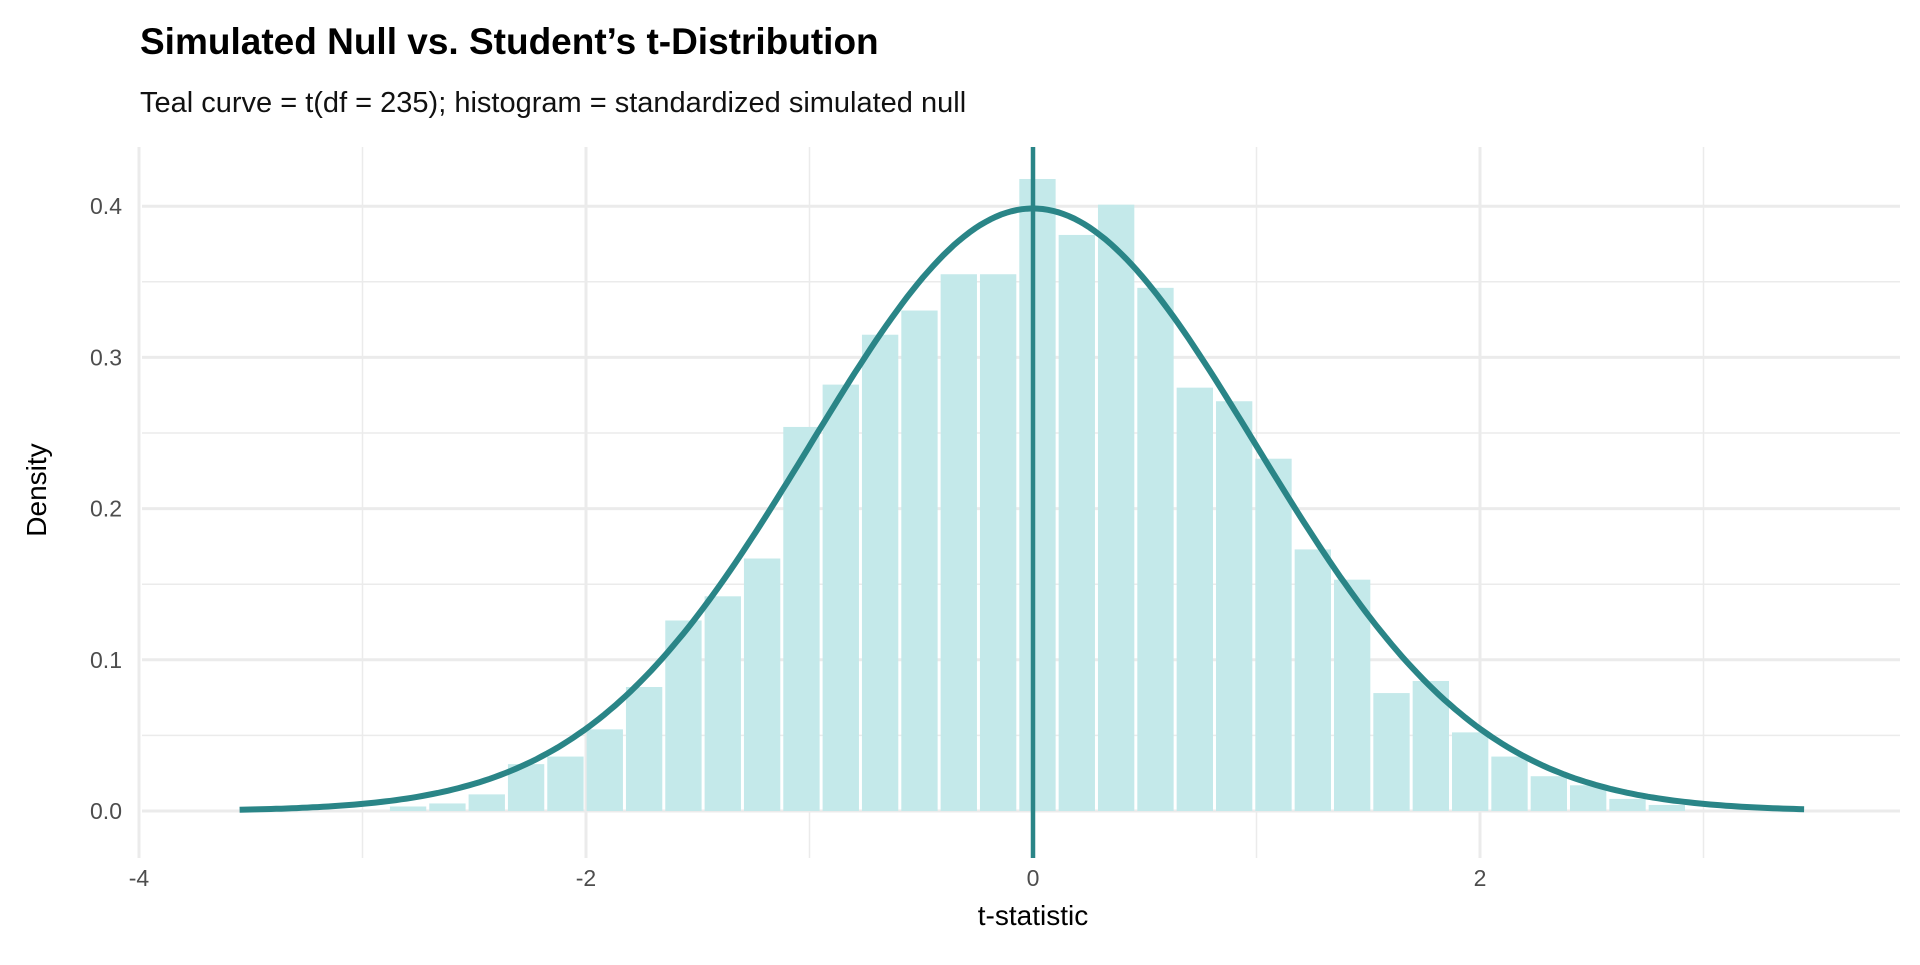  Describe the element at coordinates (808, 878) in the screenshot. I see `x-axis-ticks: -4 -2 0 2` at that location.